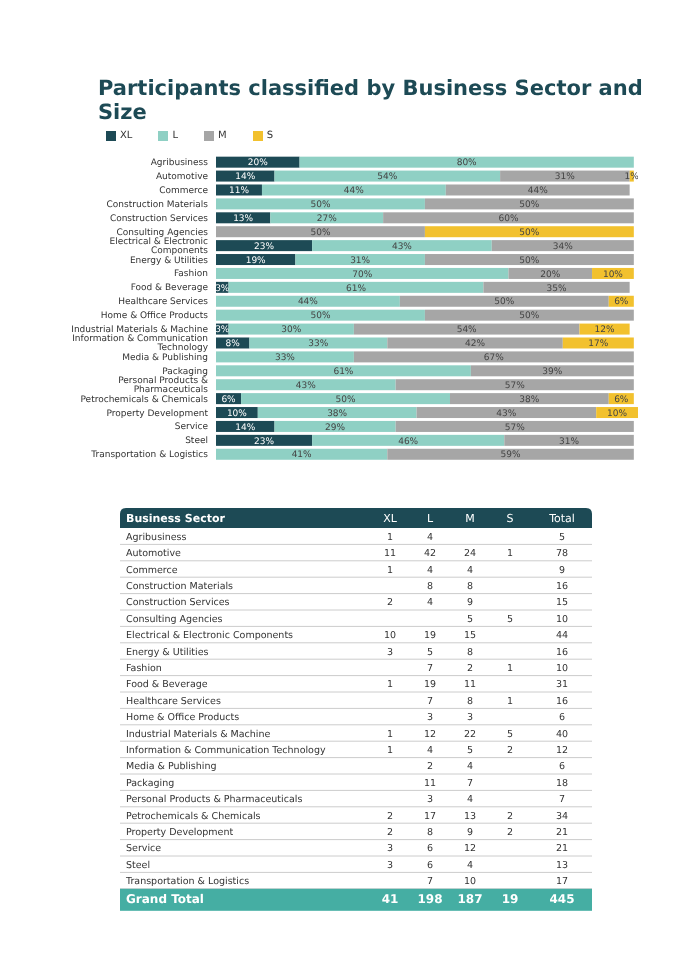  What do you see at coordinates (529, 232) in the screenshot?
I see `bar` at bounding box center [529, 232].